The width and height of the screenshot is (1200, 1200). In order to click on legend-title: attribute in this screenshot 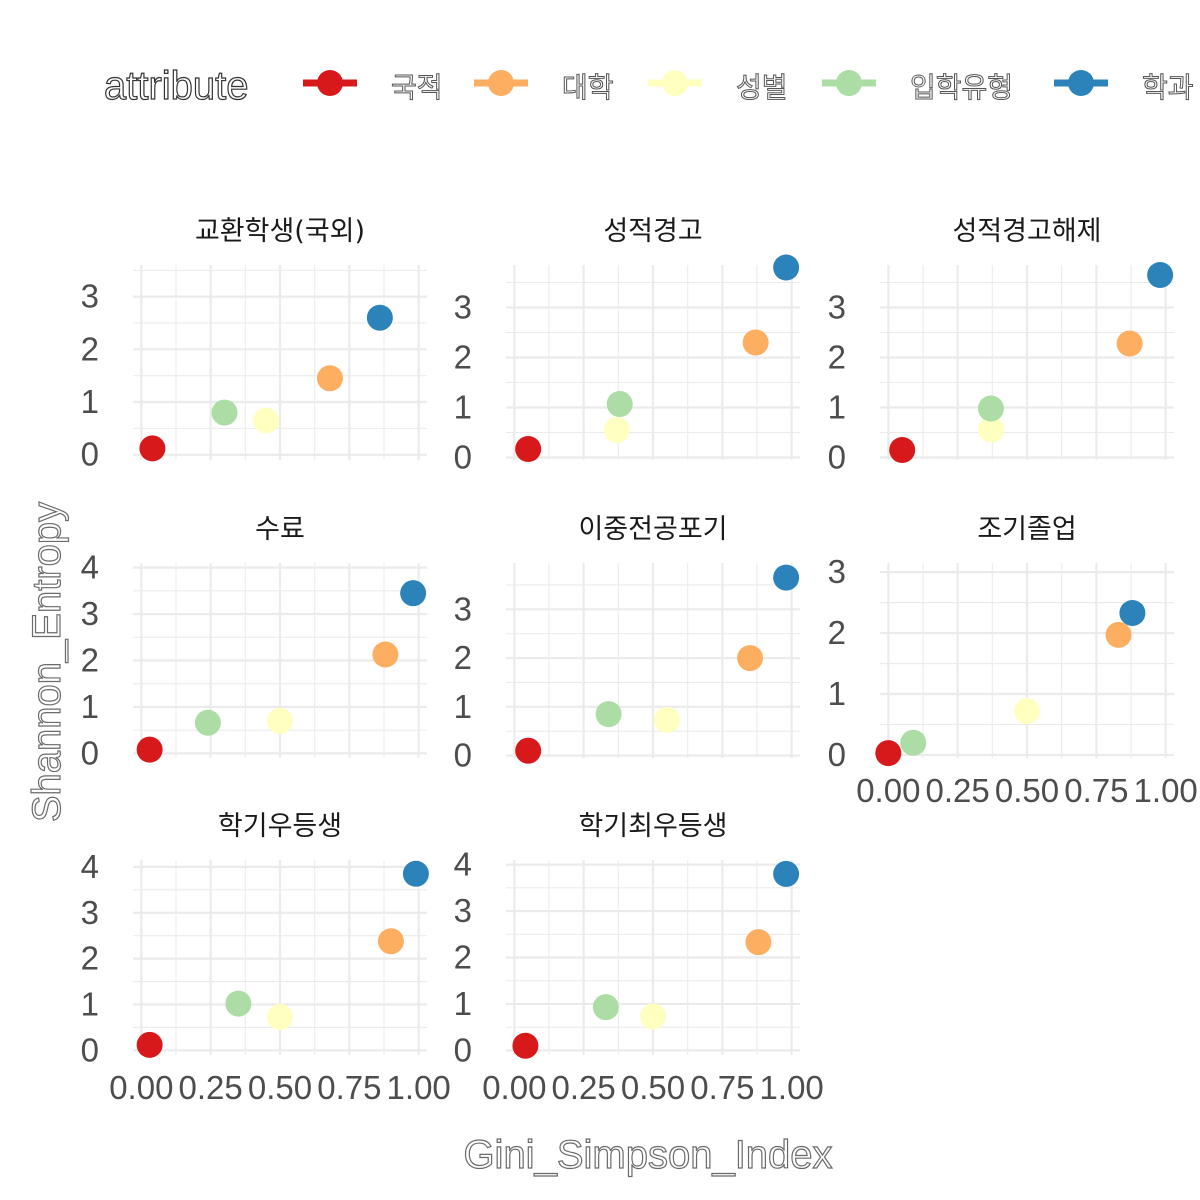, I will do `click(176, 86)`.